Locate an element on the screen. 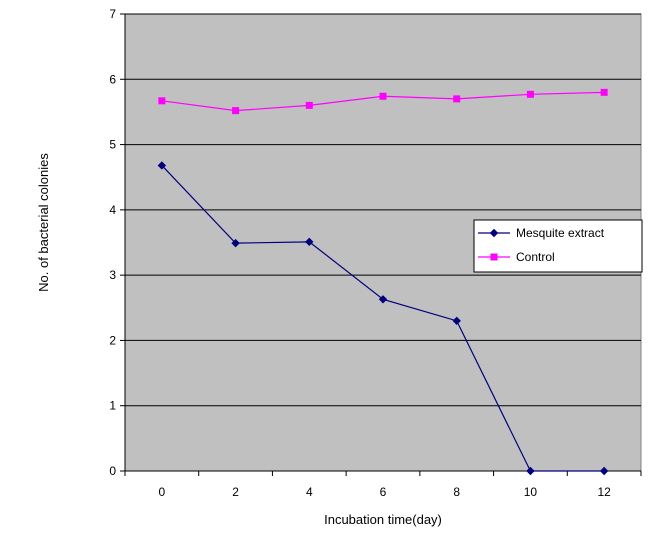 The image size is (659, 533). legend: Mesquite extract Control is located at coordinates (558, 246).